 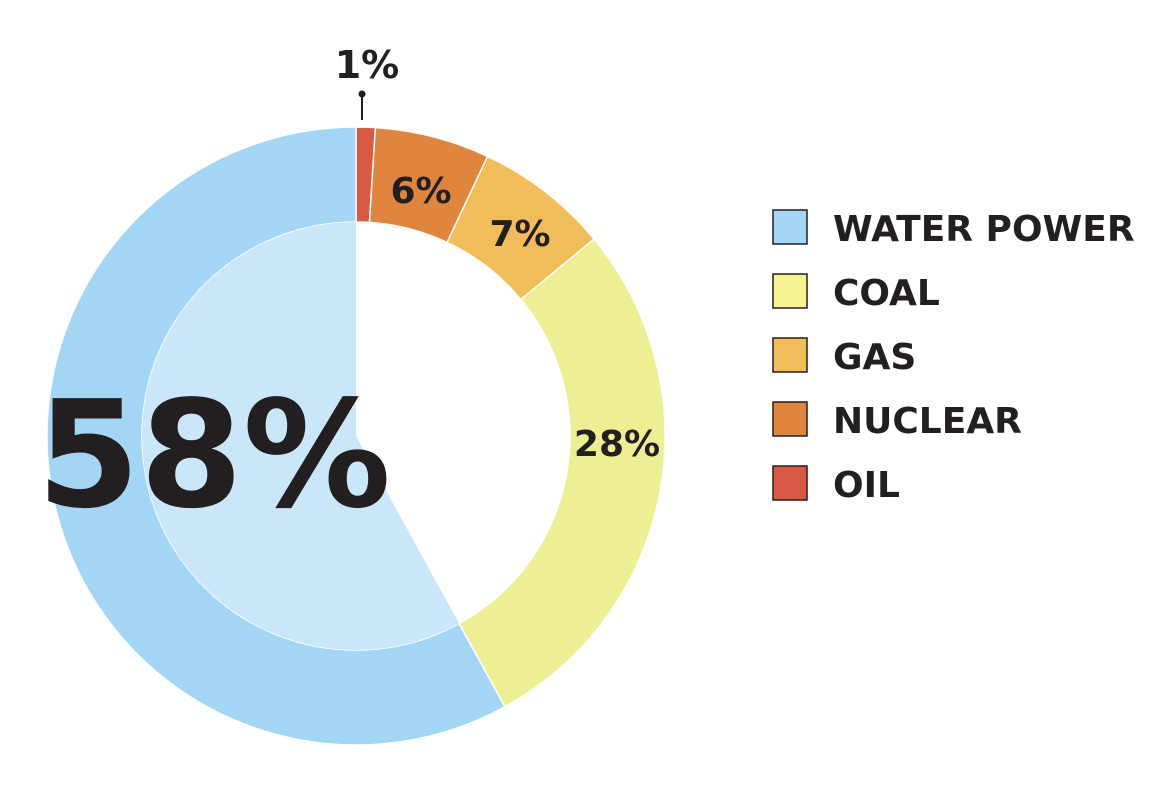 What do you see at coordinates (790, 291) in the screenshot?
I see `legend-swatch-coal` at bounding box center [790, 291].